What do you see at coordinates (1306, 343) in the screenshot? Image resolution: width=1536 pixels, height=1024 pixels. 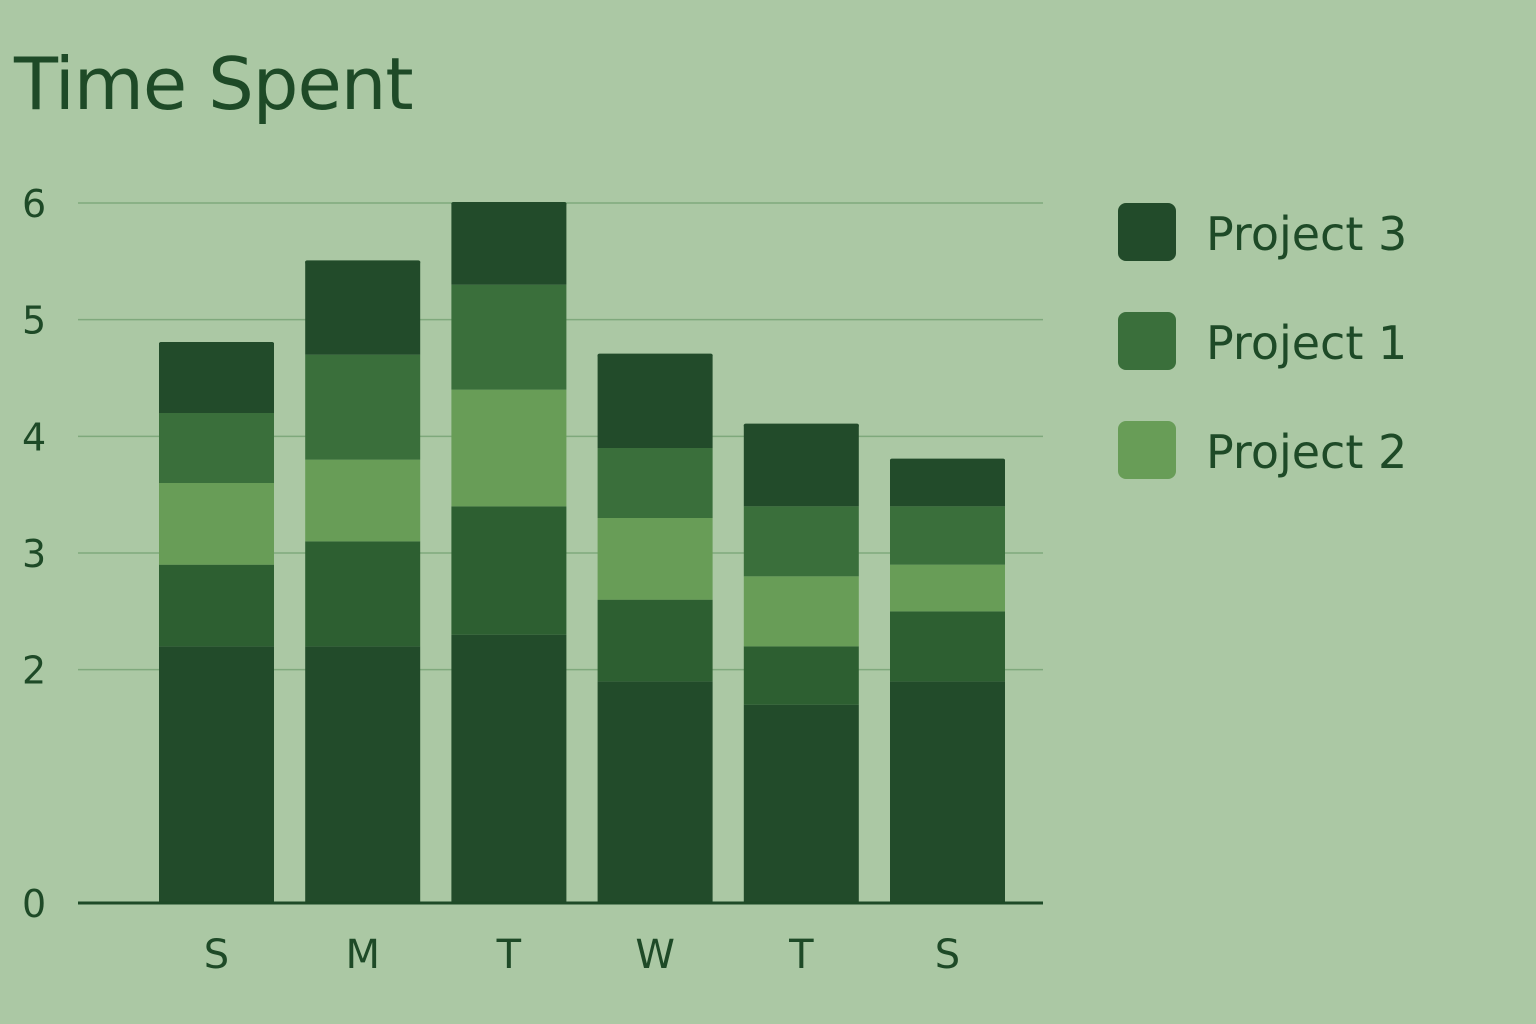 I see `legend-label-2: Project 1` at bounding box center [1306, 343].